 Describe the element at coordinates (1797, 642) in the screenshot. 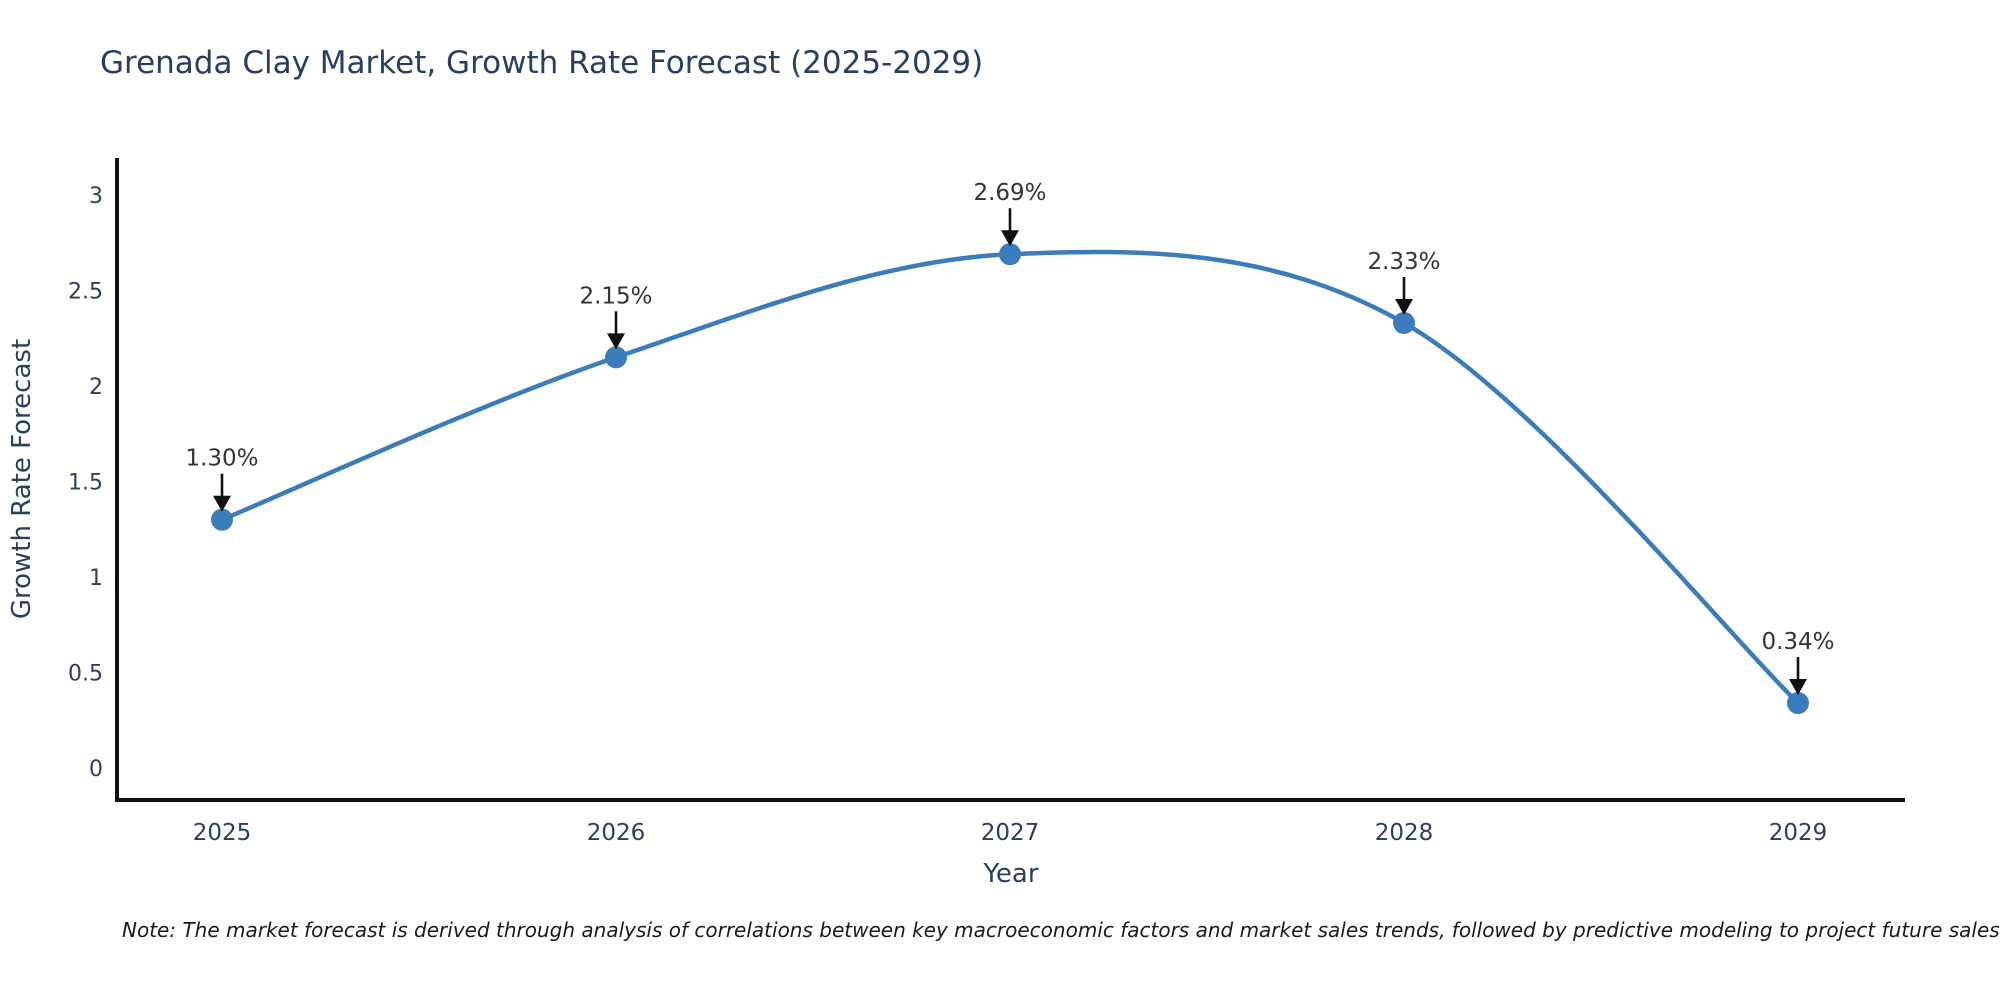

I see `annotation-label: 0.34%` at that location.